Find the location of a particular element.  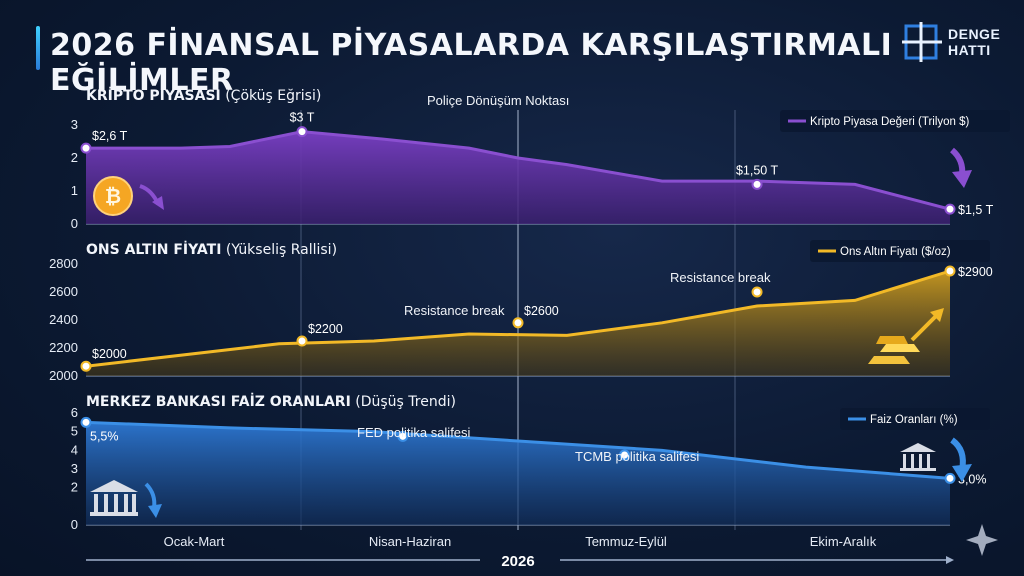

gold-point-label-0: $2000 is located at coordinates (109, 354).